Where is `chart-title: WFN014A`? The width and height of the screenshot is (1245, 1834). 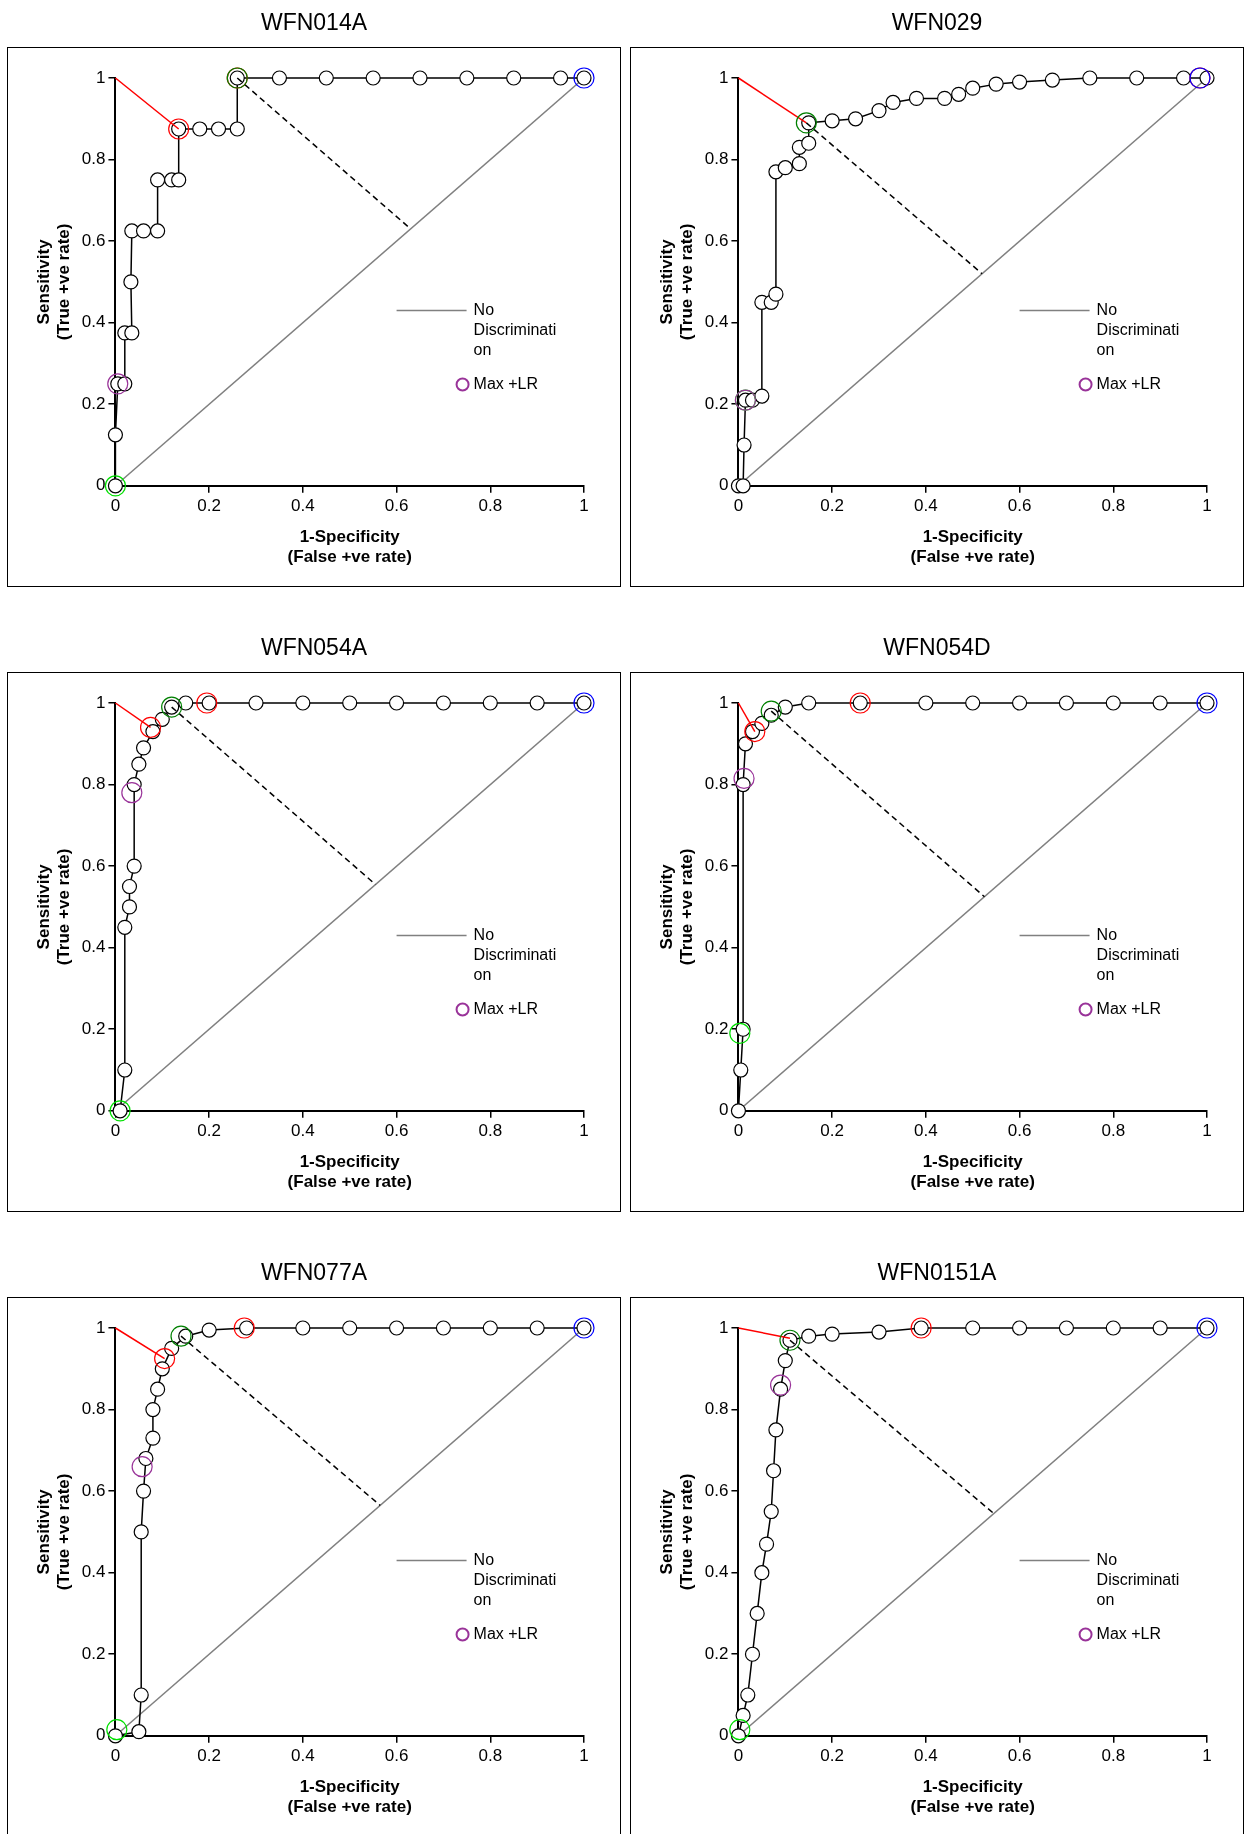
chart-title: WFN014A is located at coordinates (314, 22).